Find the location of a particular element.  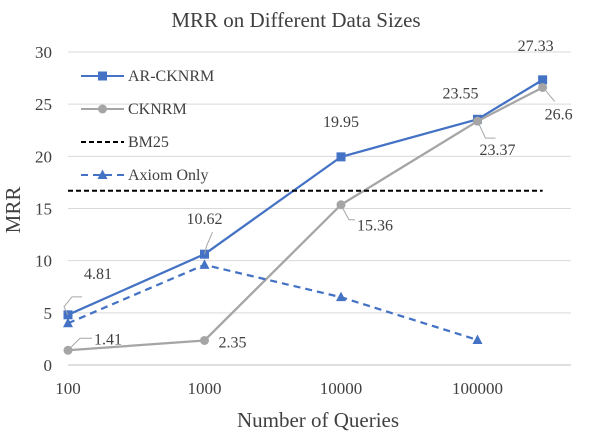

data-label-cknrm: 2.35 is located at coordinates (233, 342).